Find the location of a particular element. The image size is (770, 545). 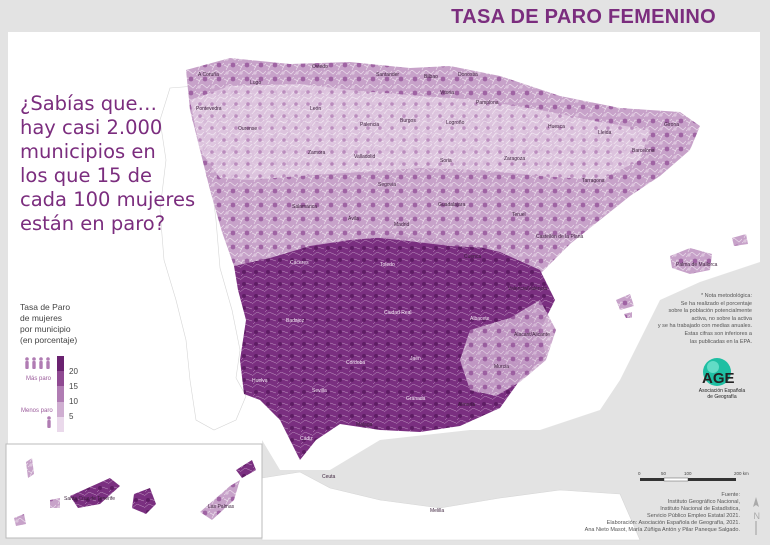

legend-tick: 20 is located at coordinates (73, 371).